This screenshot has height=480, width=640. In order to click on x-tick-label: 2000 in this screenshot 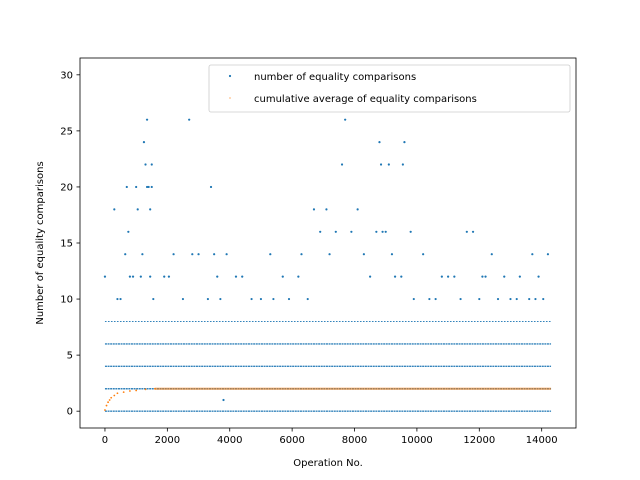, I will do `click(167, 440)`.